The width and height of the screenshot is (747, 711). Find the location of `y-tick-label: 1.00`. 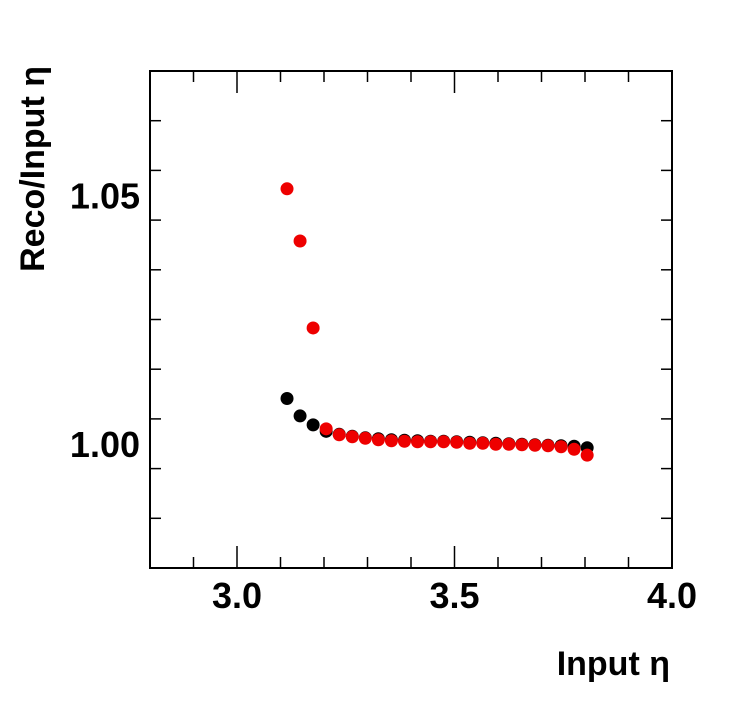

y-tick-label: 1.00 is located at coordinates (105, 444).